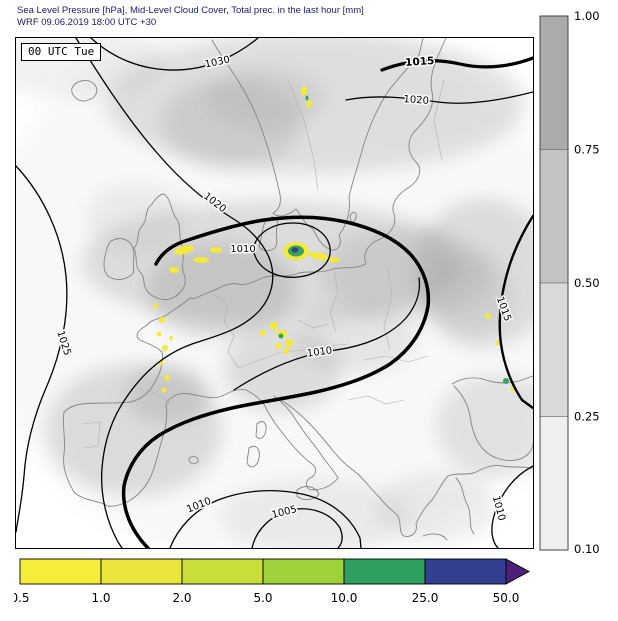 This screenshot has width=618, height=621. Describe the element at coordinates (181, 598) in the screenshot. I see `precip-tick-label: 2.0` at that location.